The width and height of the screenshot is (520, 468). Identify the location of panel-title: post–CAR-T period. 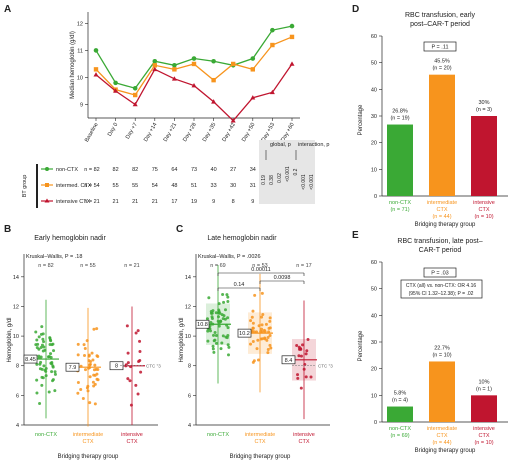
(440, 24).